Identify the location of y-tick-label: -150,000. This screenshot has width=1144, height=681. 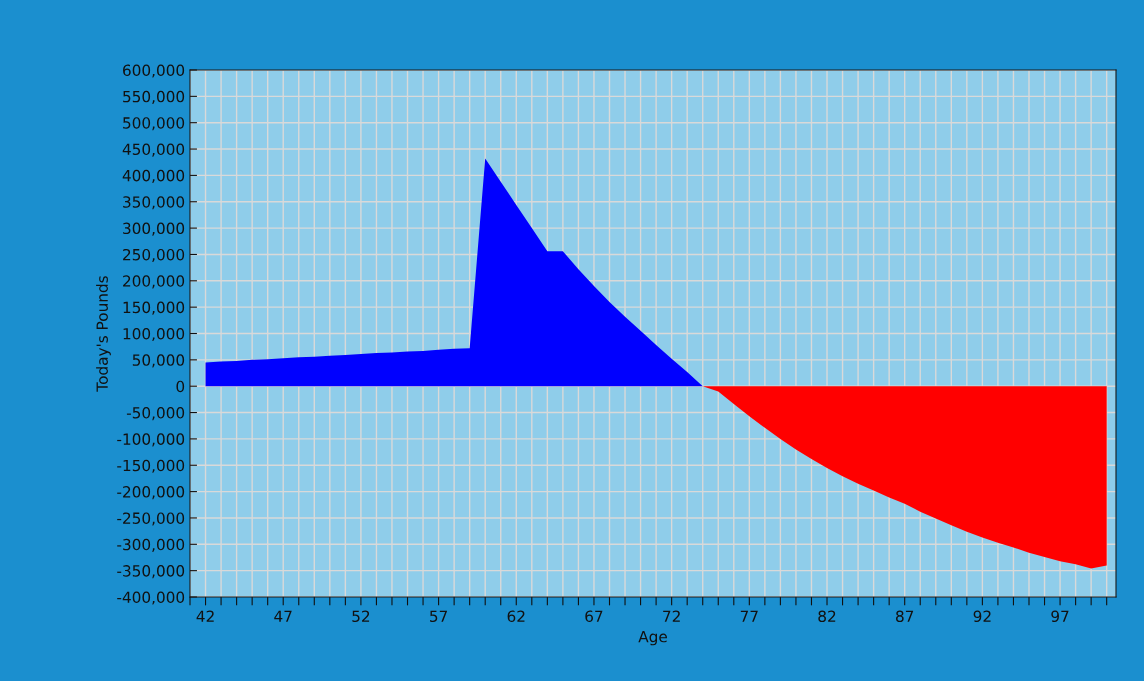
(151, 466).